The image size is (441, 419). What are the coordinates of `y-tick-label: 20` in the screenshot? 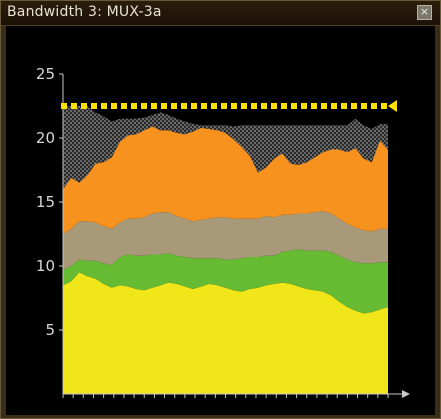 It's located at (45, 138).